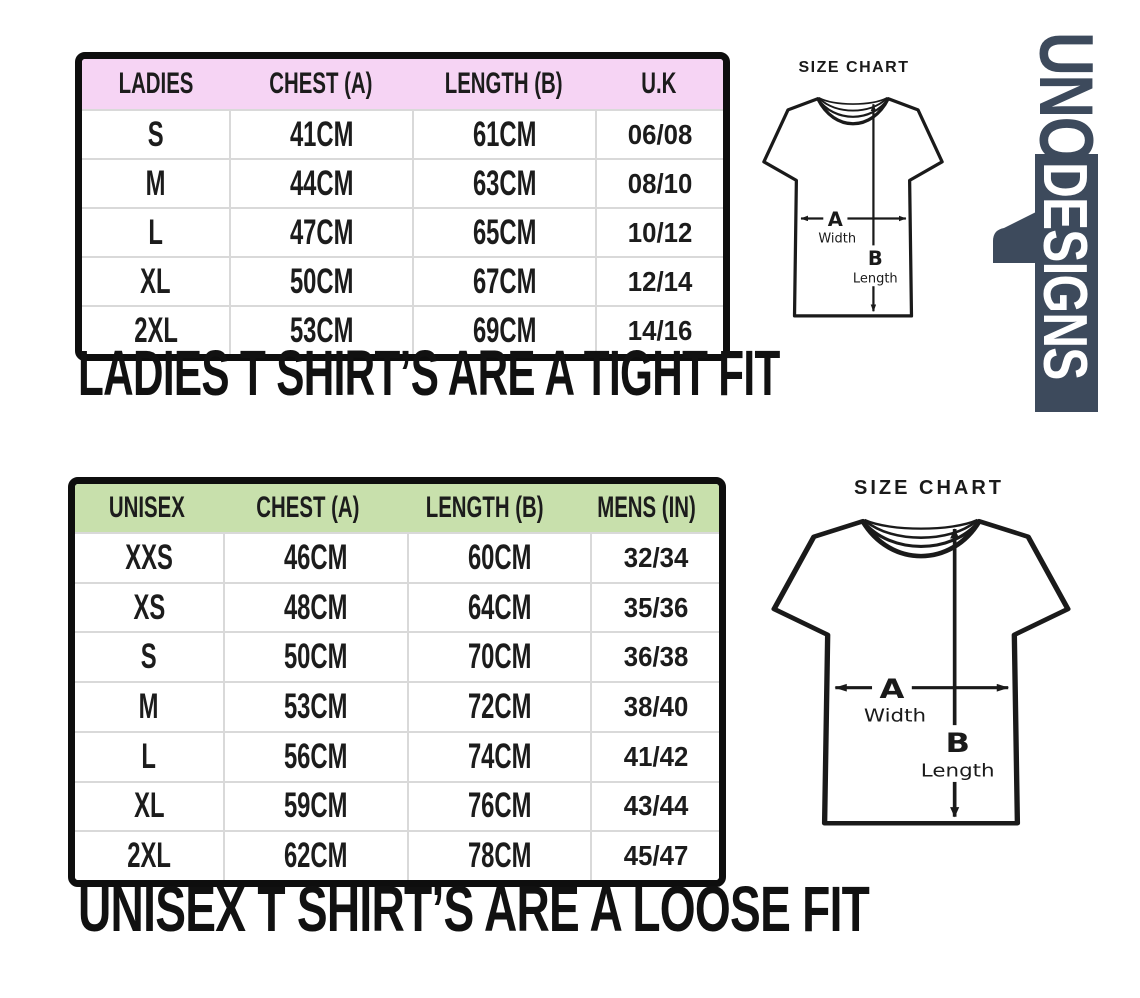  I want to click on length-cell: 60CM, so click(498, 558).